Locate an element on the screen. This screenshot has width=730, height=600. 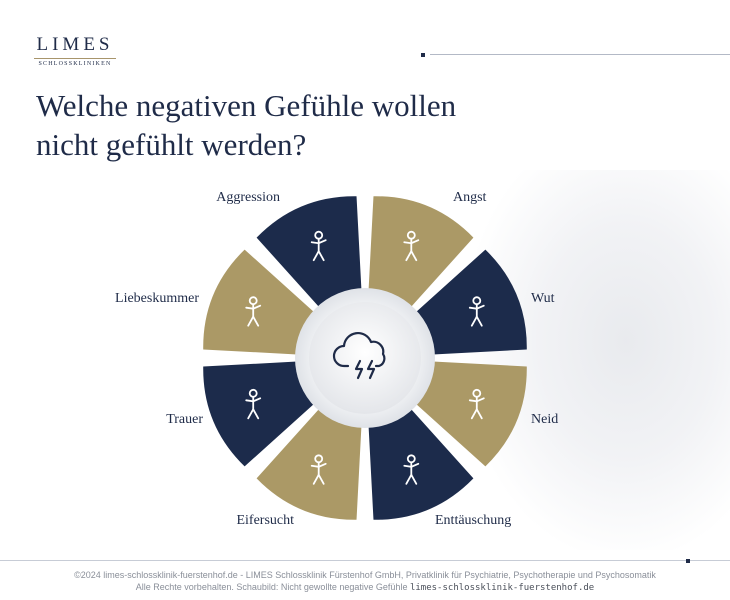
title-line-1: Welche negativen Gefühle wollen is located at coordinates (246, 105).